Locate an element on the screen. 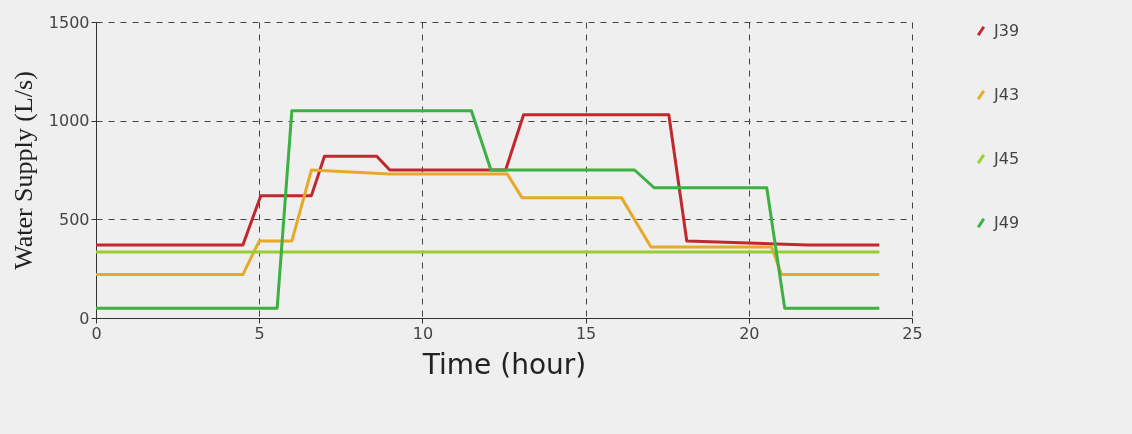  legend-label: J49 is located at coordinates (1006, 222).